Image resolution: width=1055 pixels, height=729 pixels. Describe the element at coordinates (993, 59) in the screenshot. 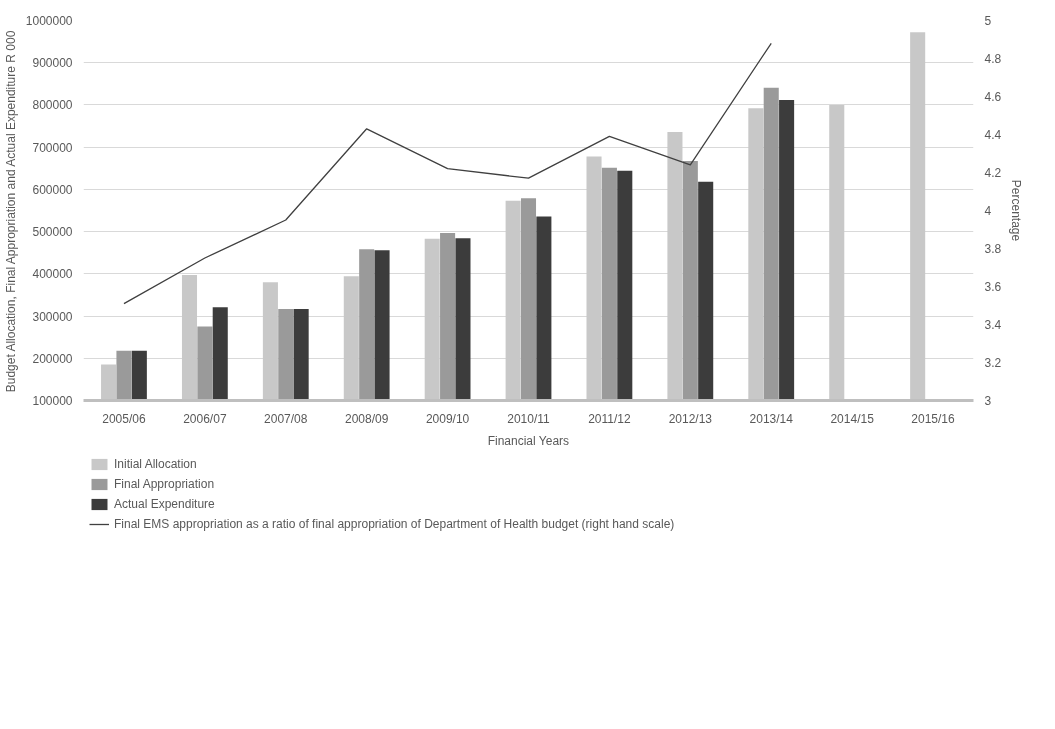

I see `y2-tick-label: 4.8` at that location.